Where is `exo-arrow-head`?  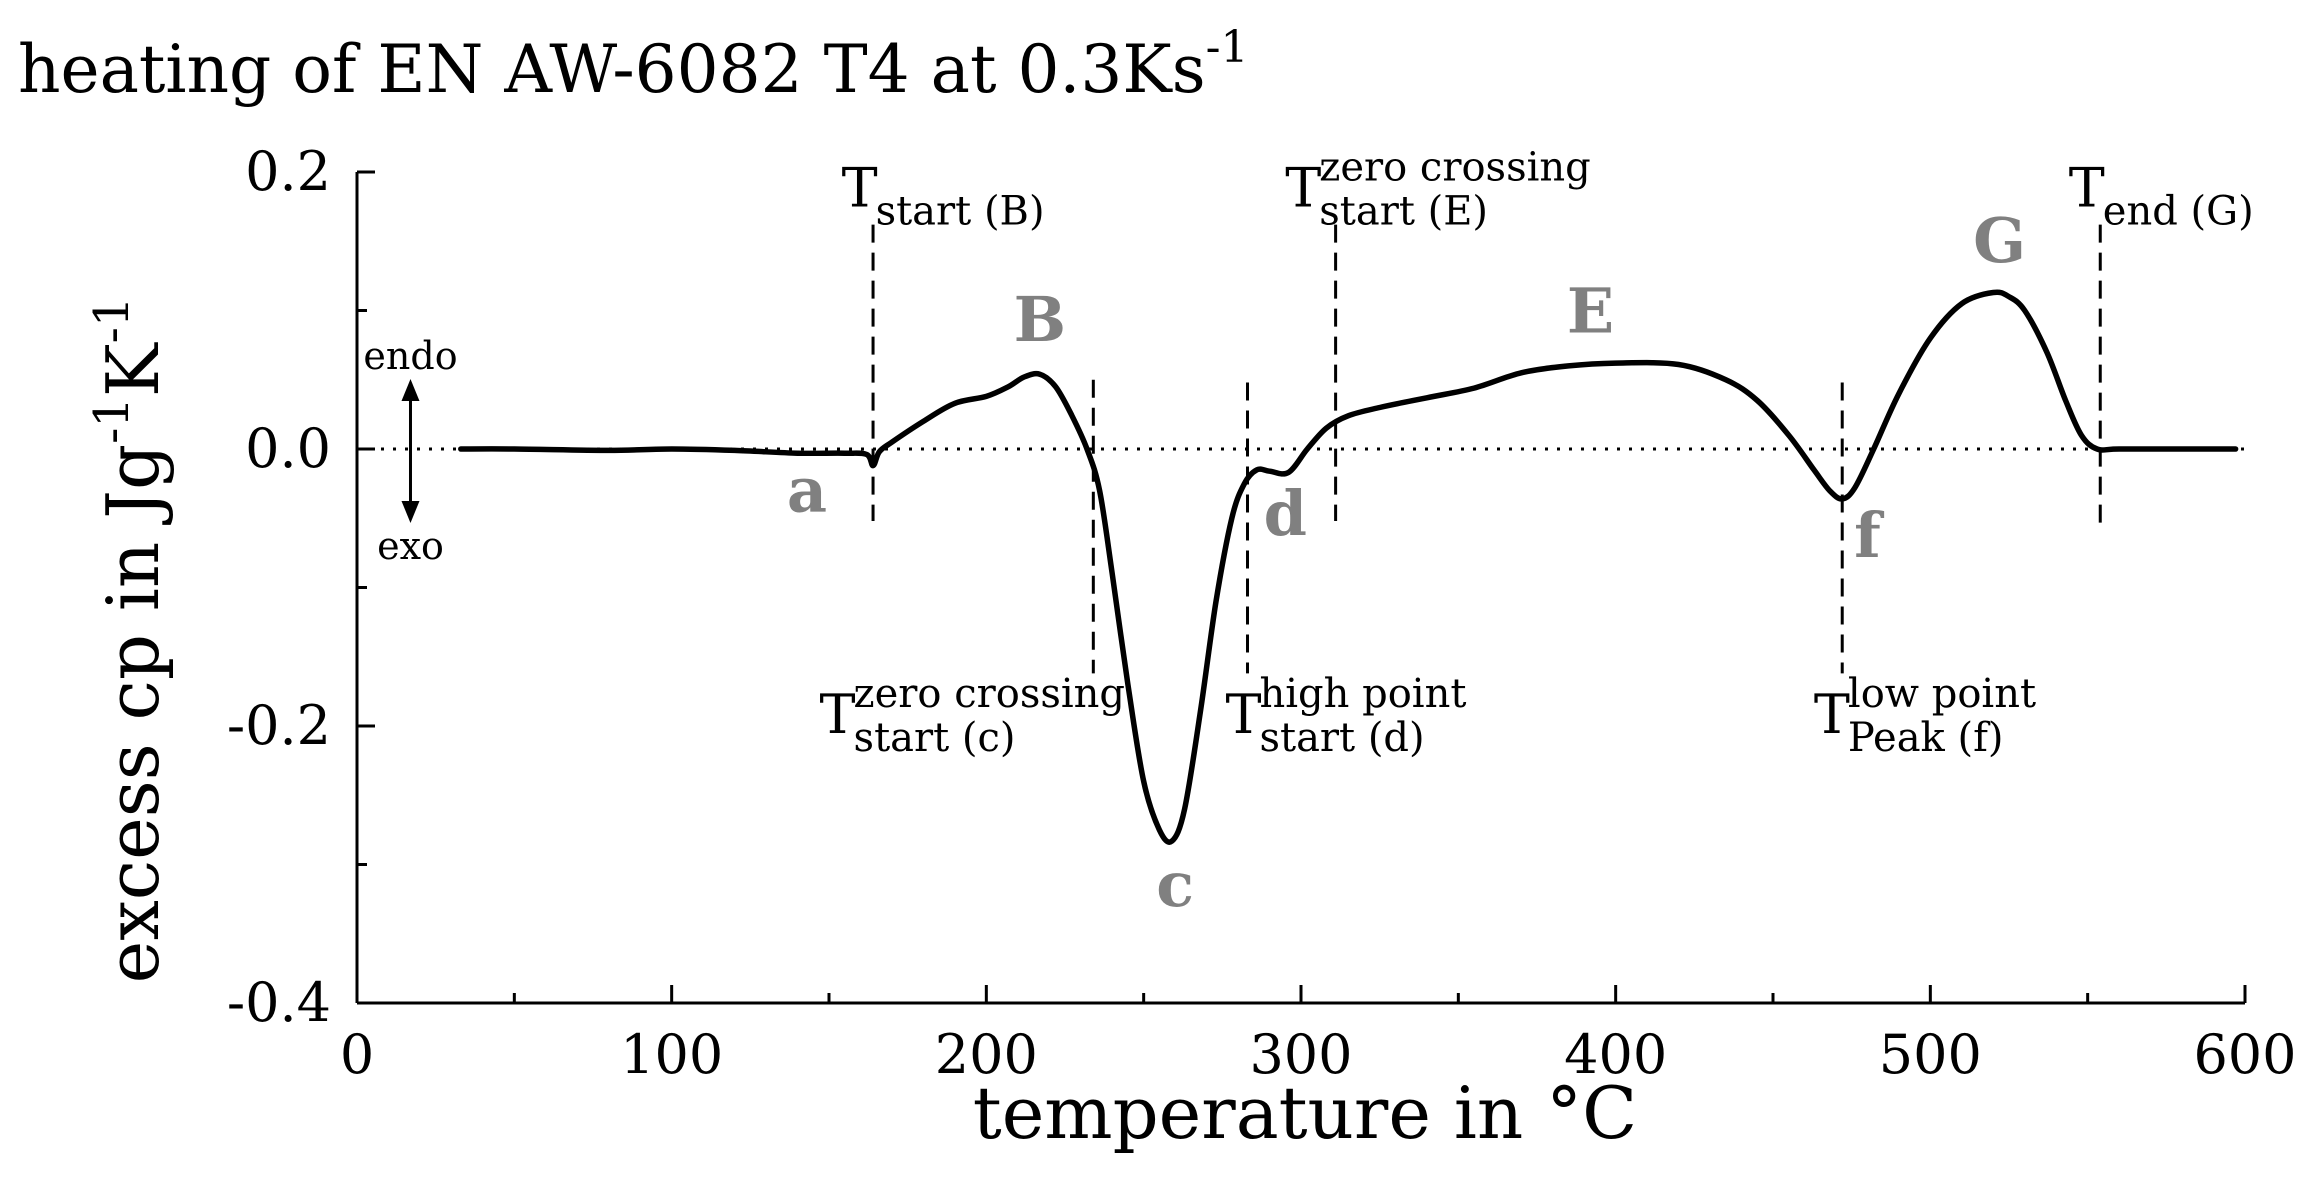 exo-arrow-head is located at coordinates (410, 512).